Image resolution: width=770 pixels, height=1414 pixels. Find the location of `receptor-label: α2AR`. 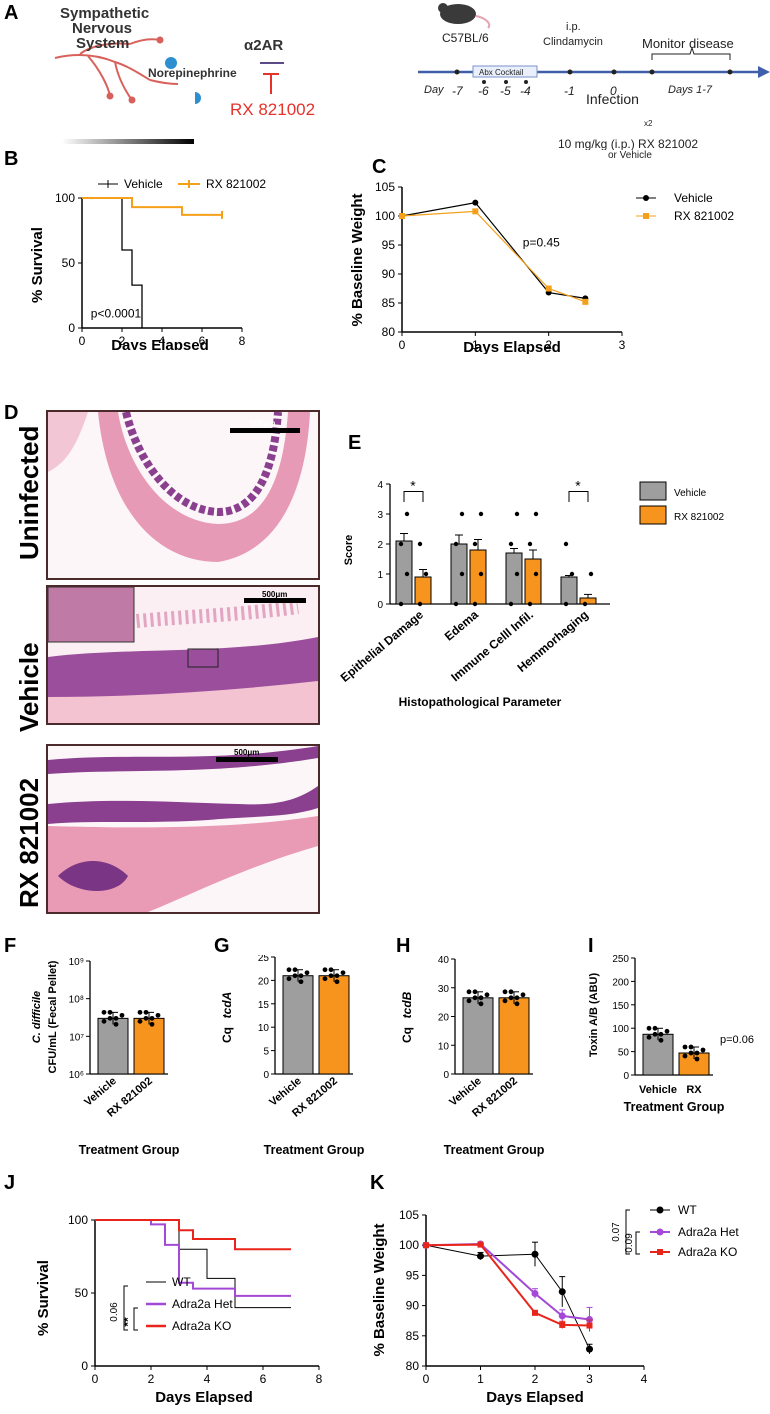

receptor-label: α2AR is located at coordinates (263, 45).